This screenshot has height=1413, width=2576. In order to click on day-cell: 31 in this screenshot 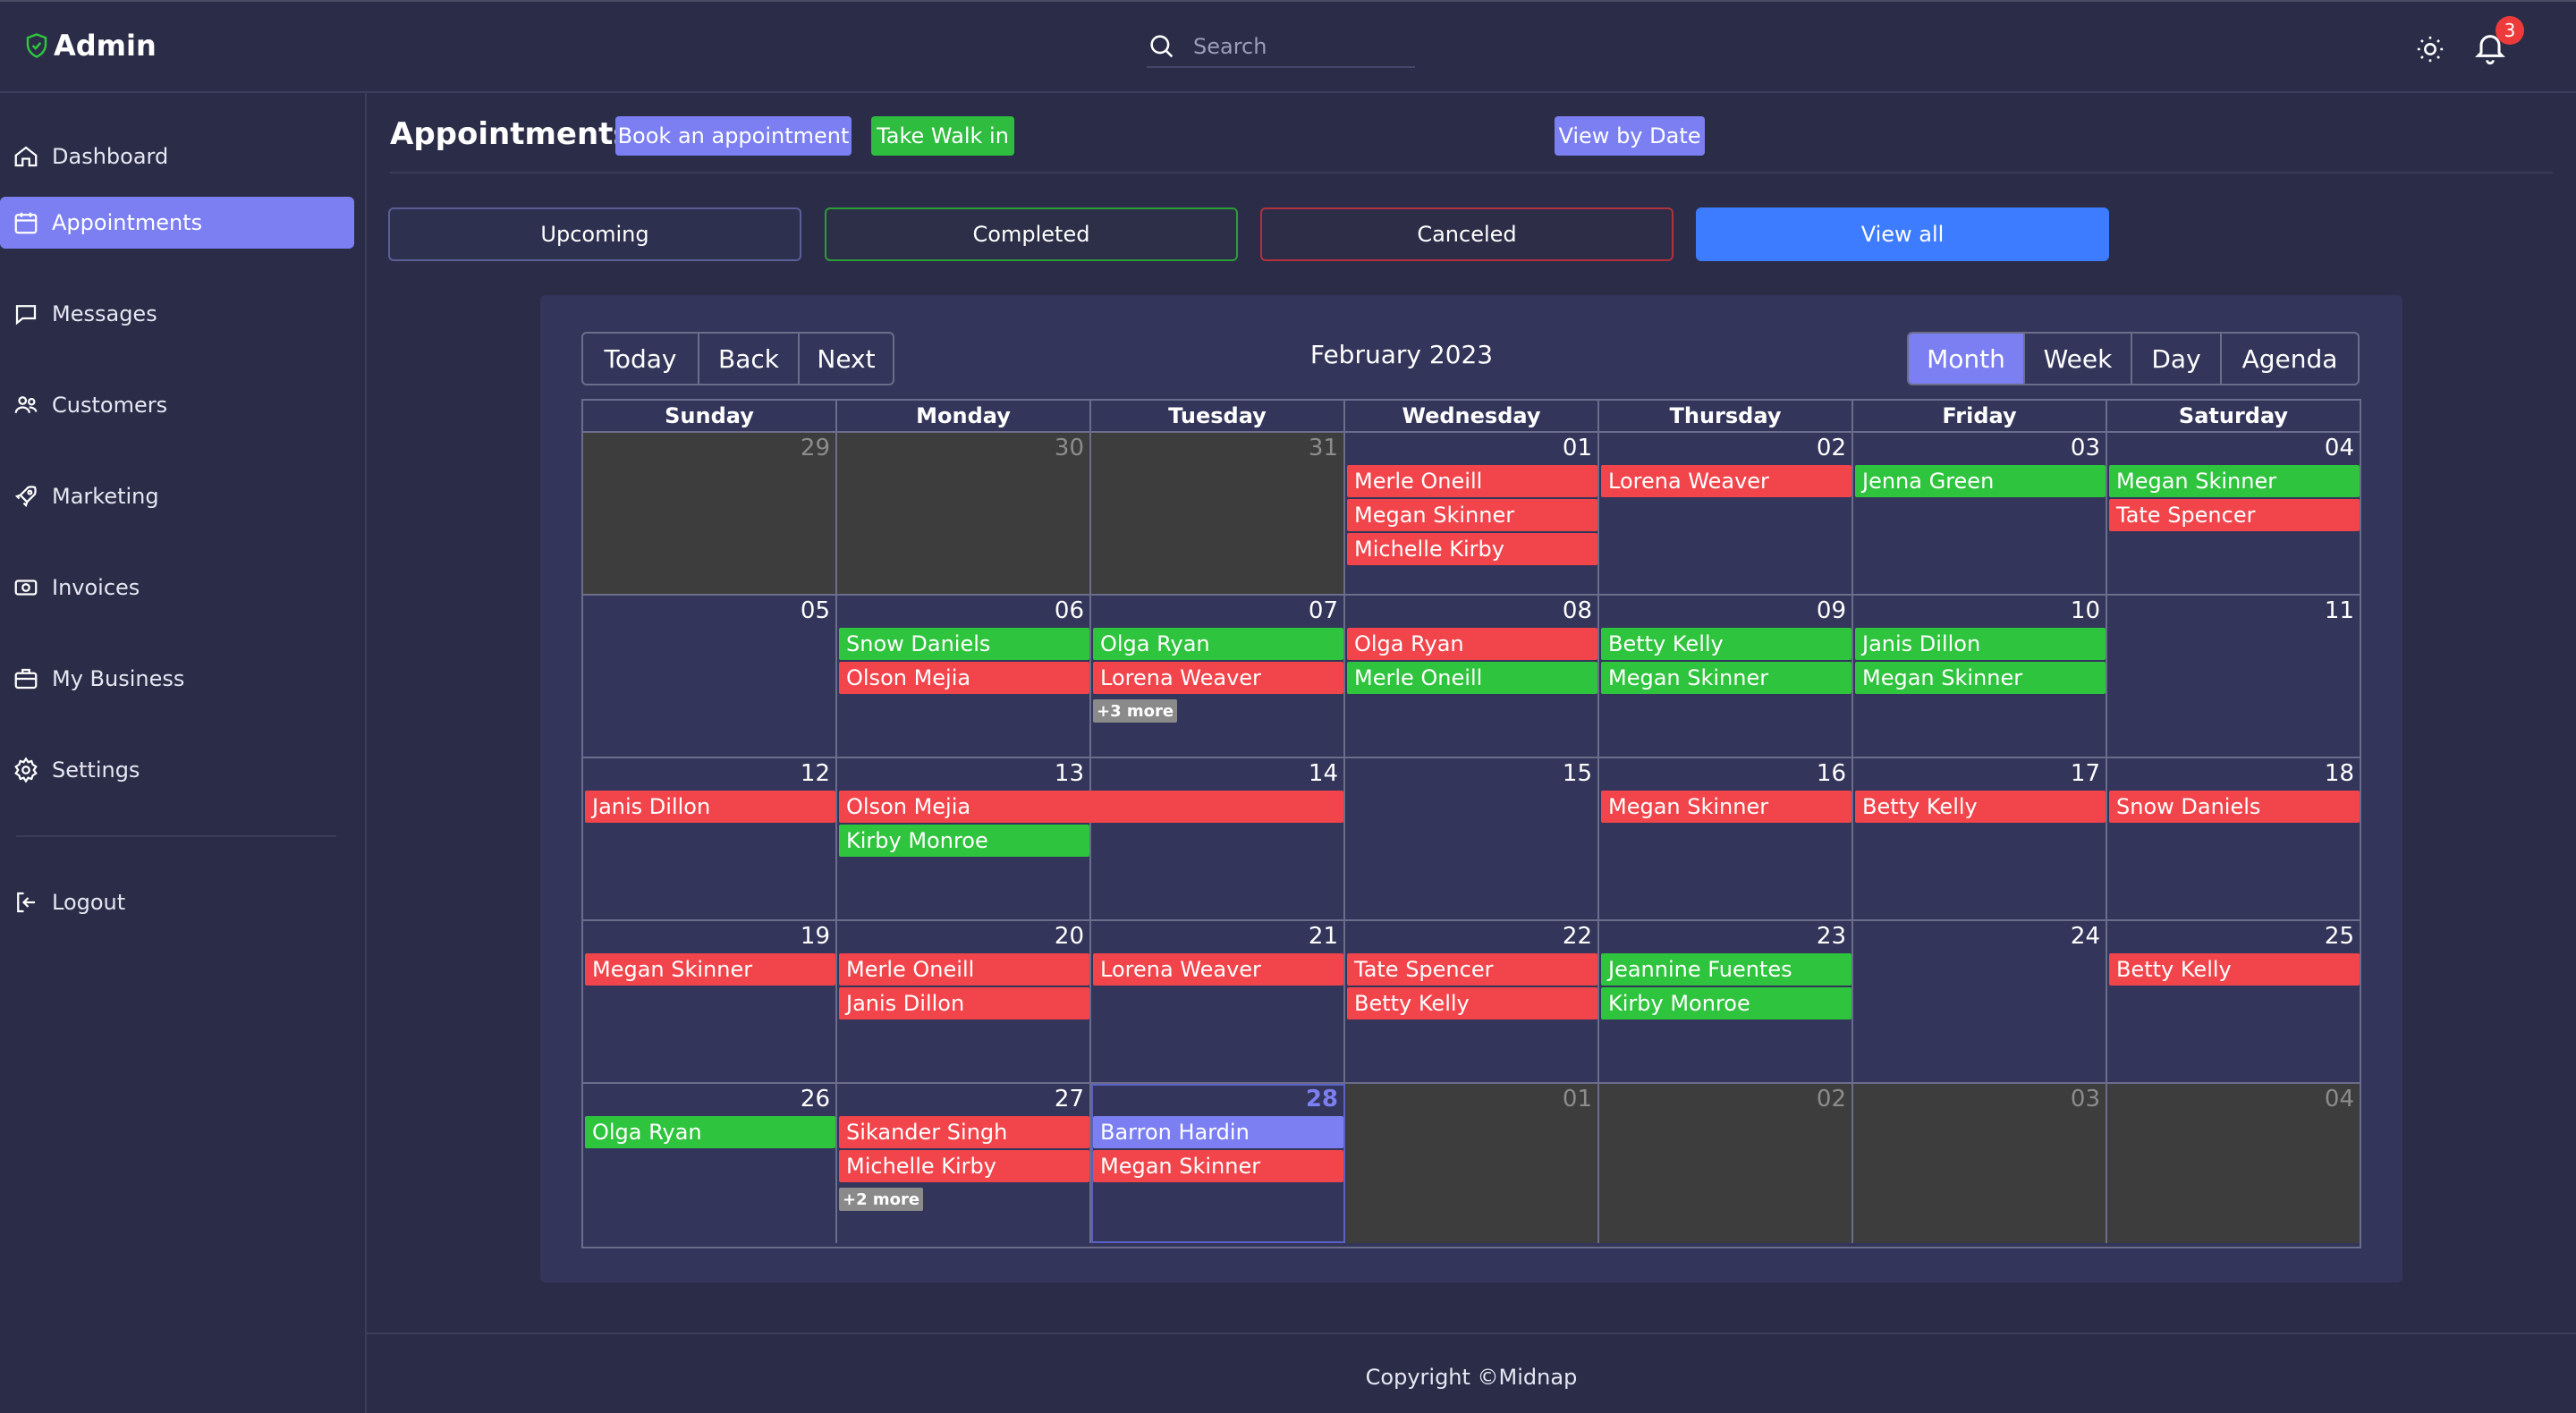, I will do `click(1218, 514)`.